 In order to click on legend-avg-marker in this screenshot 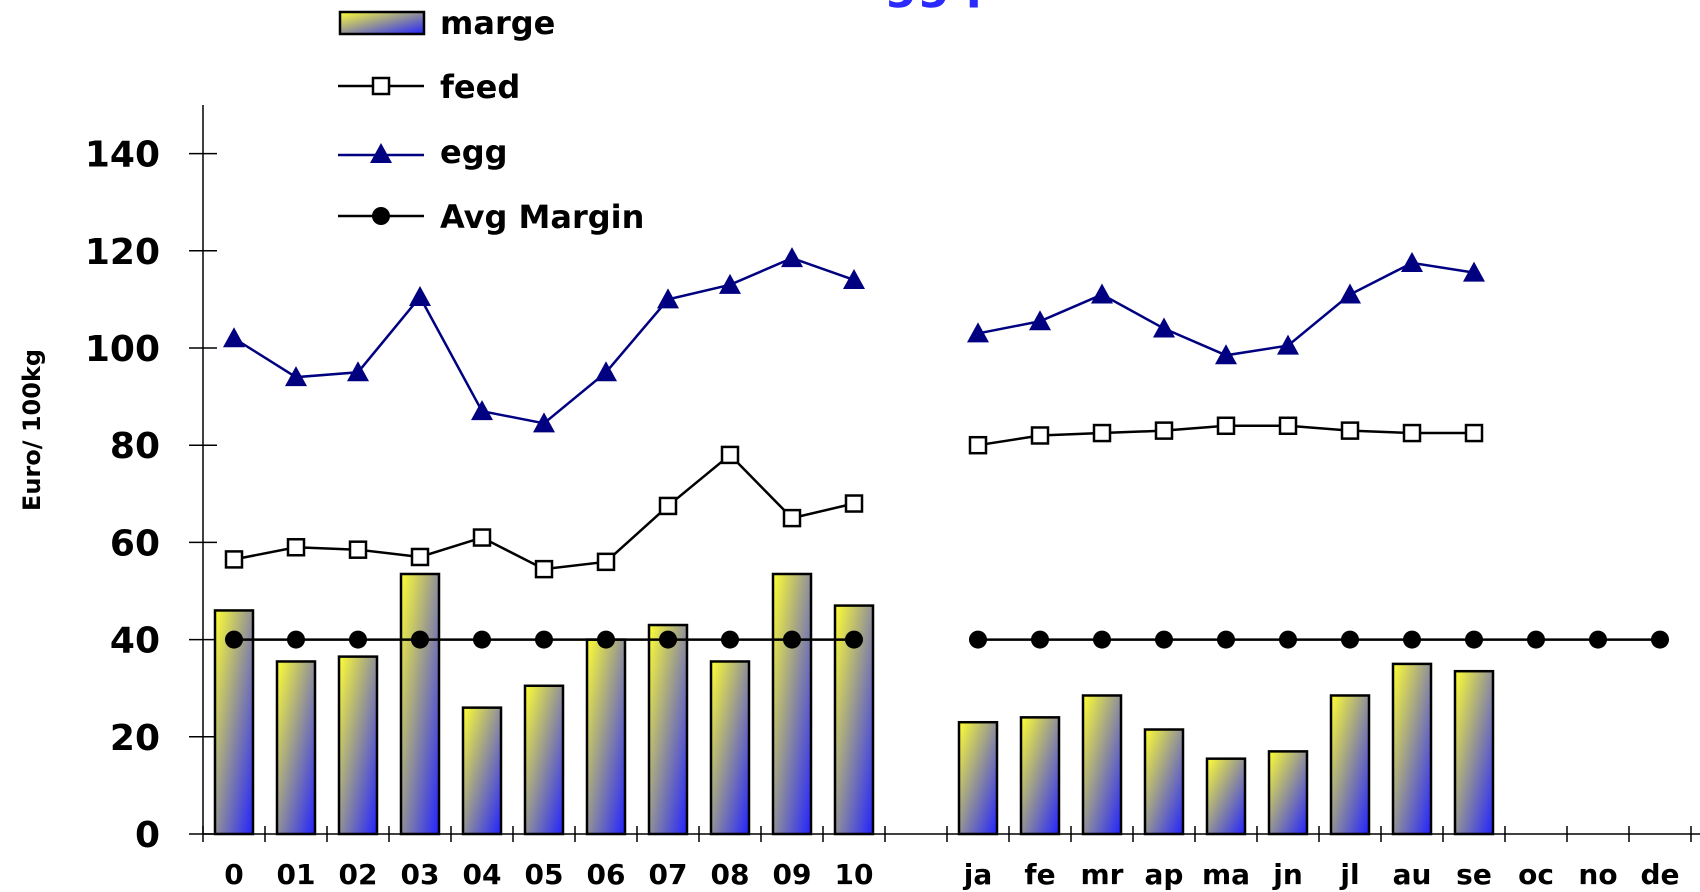, I will do `click(381, 216)`.